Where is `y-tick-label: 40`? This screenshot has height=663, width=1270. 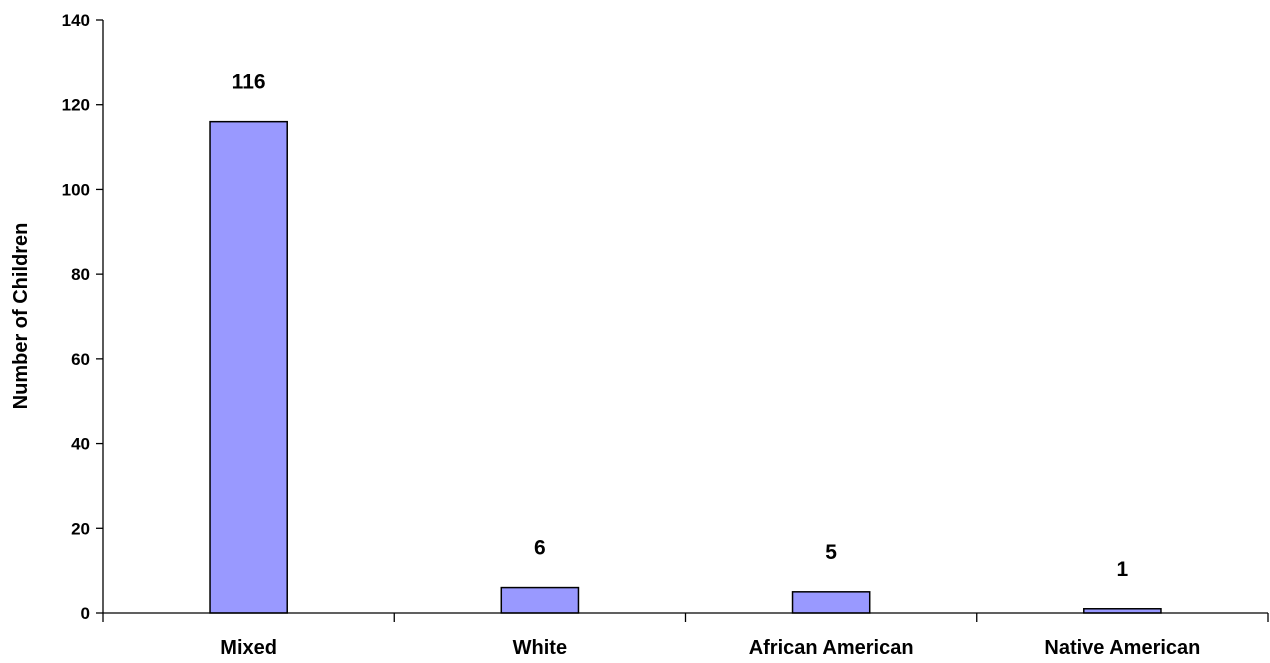
y-tick-label: 40 is located at coordinates (80, 444).